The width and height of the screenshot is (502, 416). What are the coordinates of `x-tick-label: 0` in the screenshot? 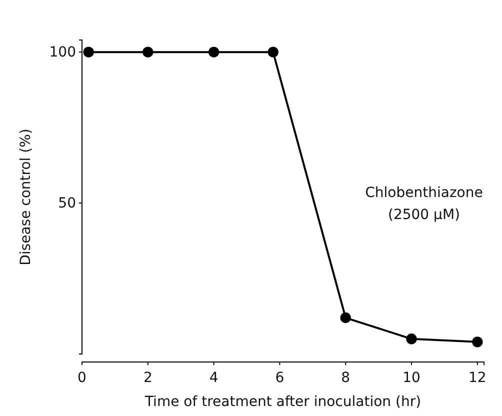 It's located at (82, 378).